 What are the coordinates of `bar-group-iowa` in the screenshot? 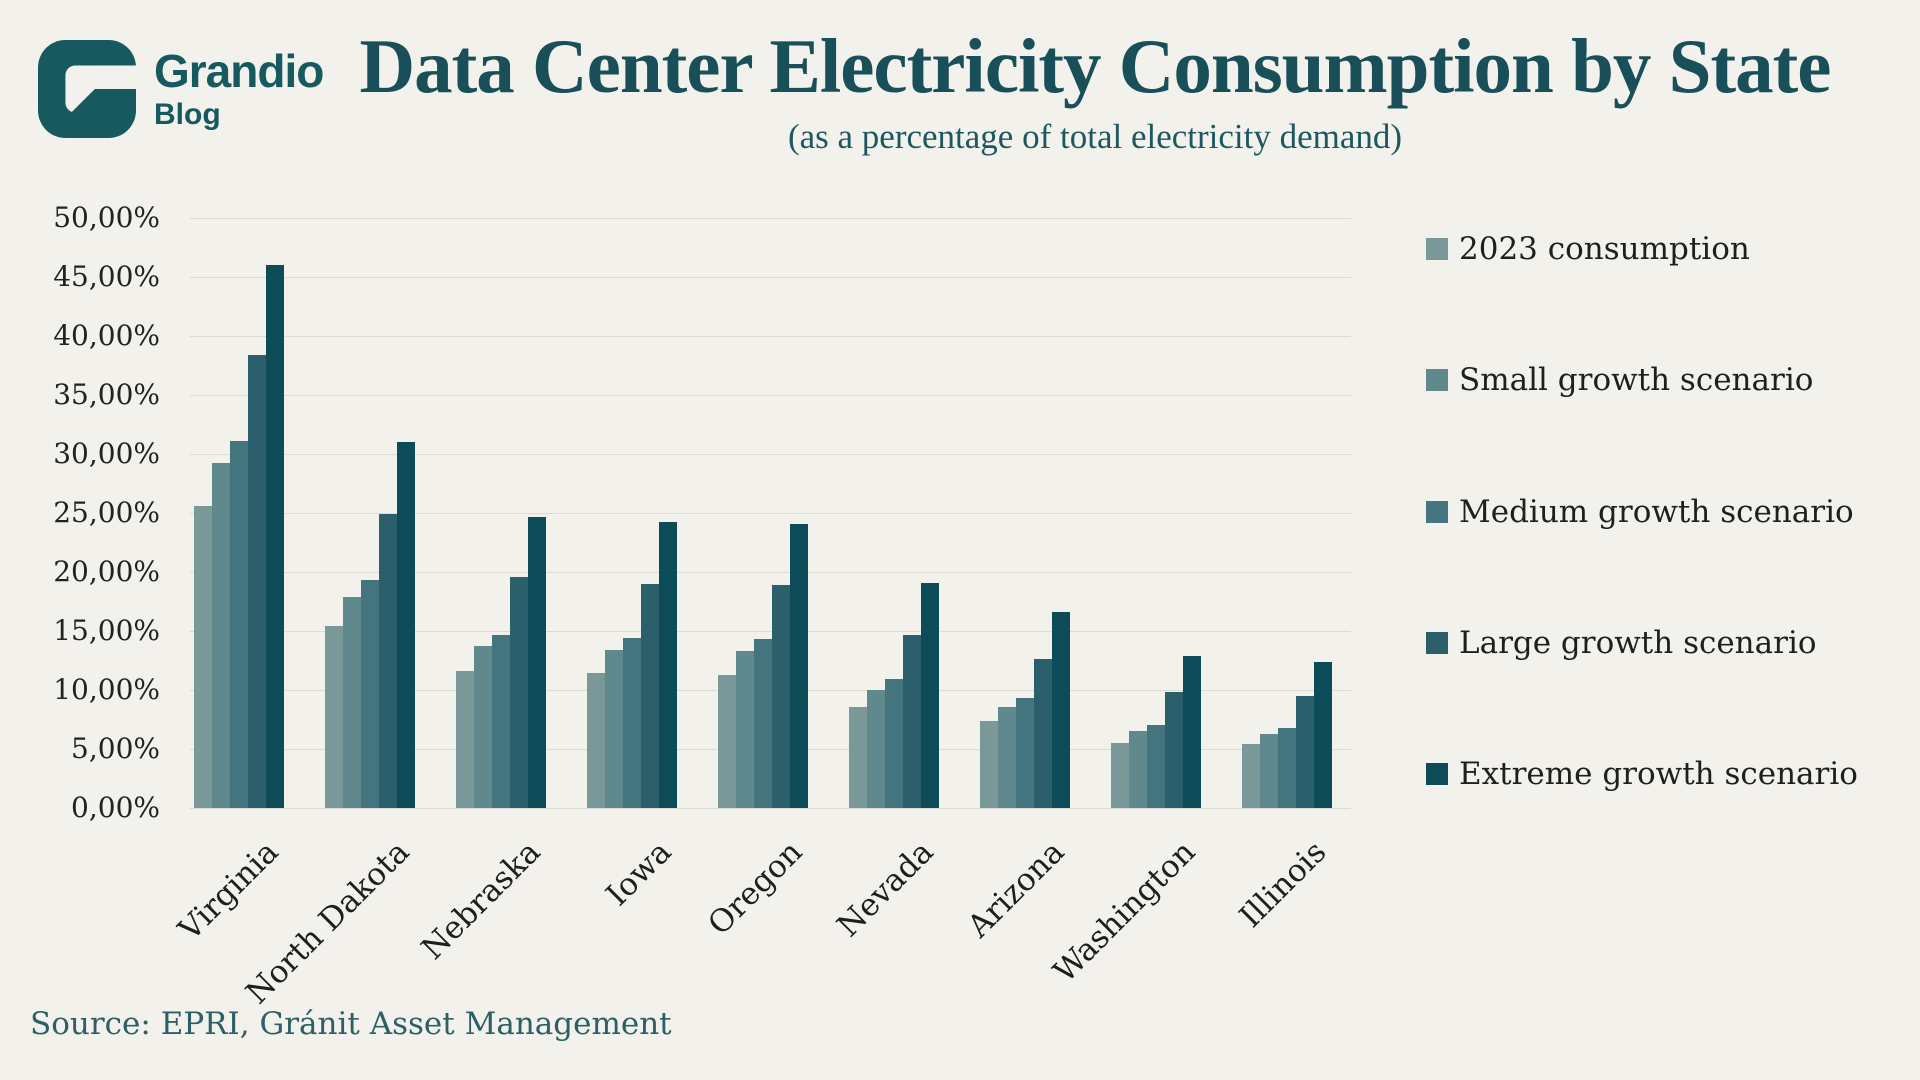 It's located at (632, 665).